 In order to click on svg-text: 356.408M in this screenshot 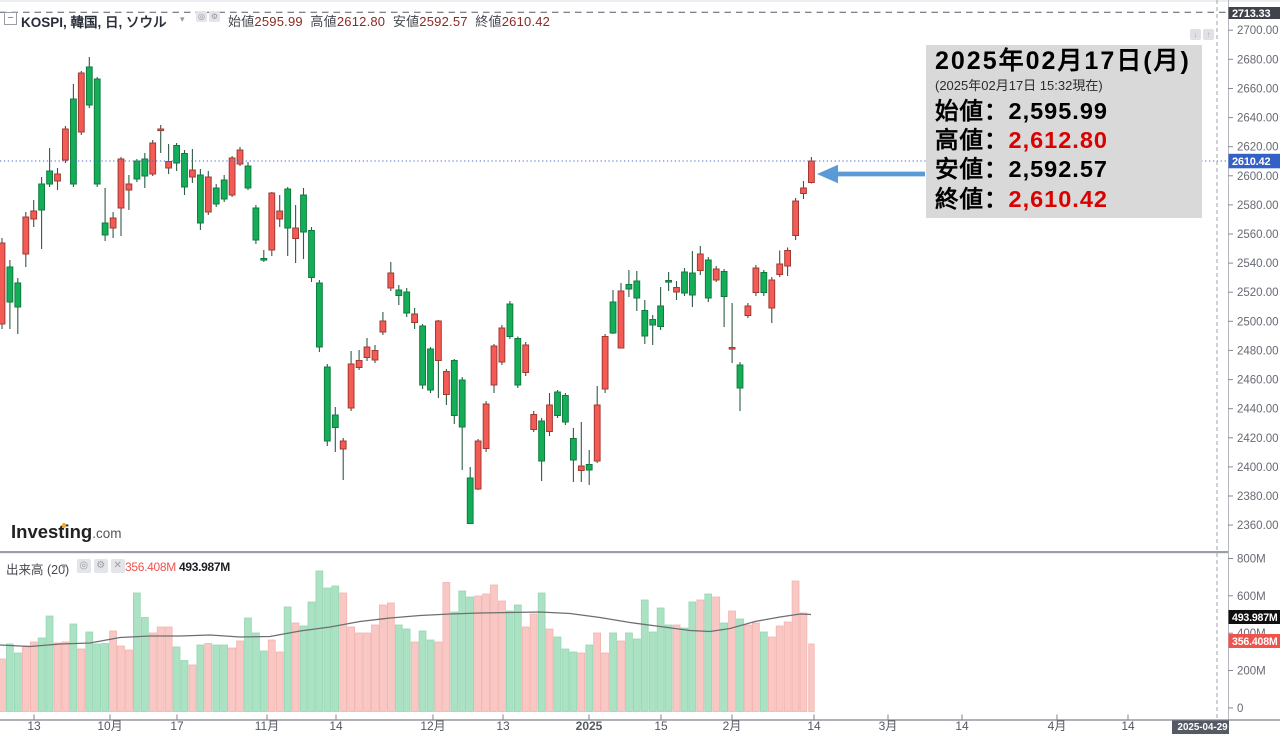, I will do `click(1255, 642)`.